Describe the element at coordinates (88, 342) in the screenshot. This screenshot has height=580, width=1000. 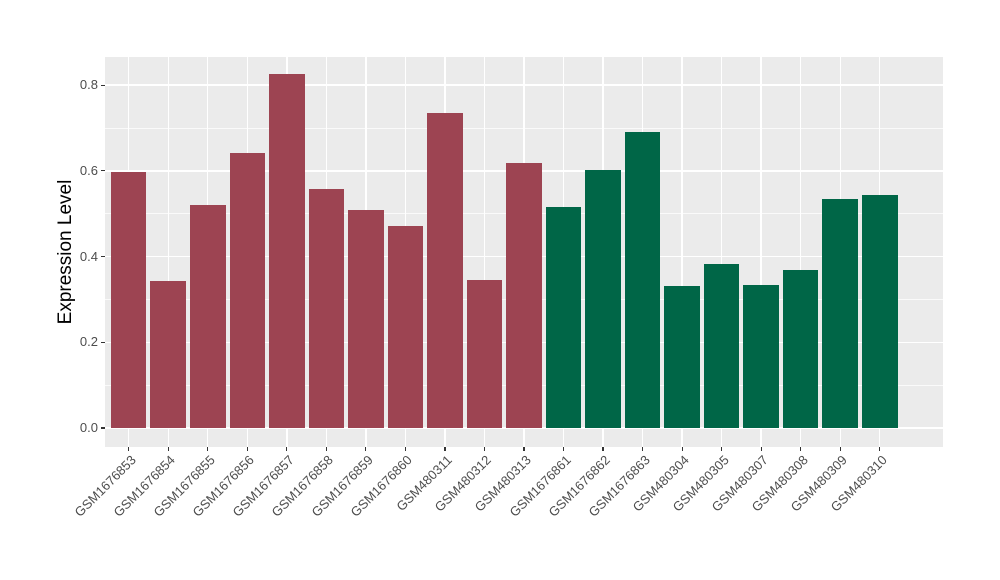
I see `y-tick-label: 0.2` at that location.